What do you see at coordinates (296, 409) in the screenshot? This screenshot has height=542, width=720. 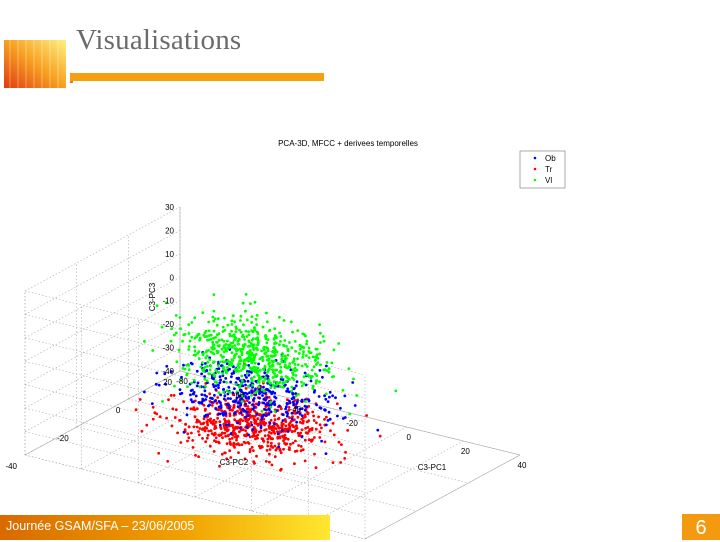 I see `x-tick-label: -40` at bounding box center [296, 409].